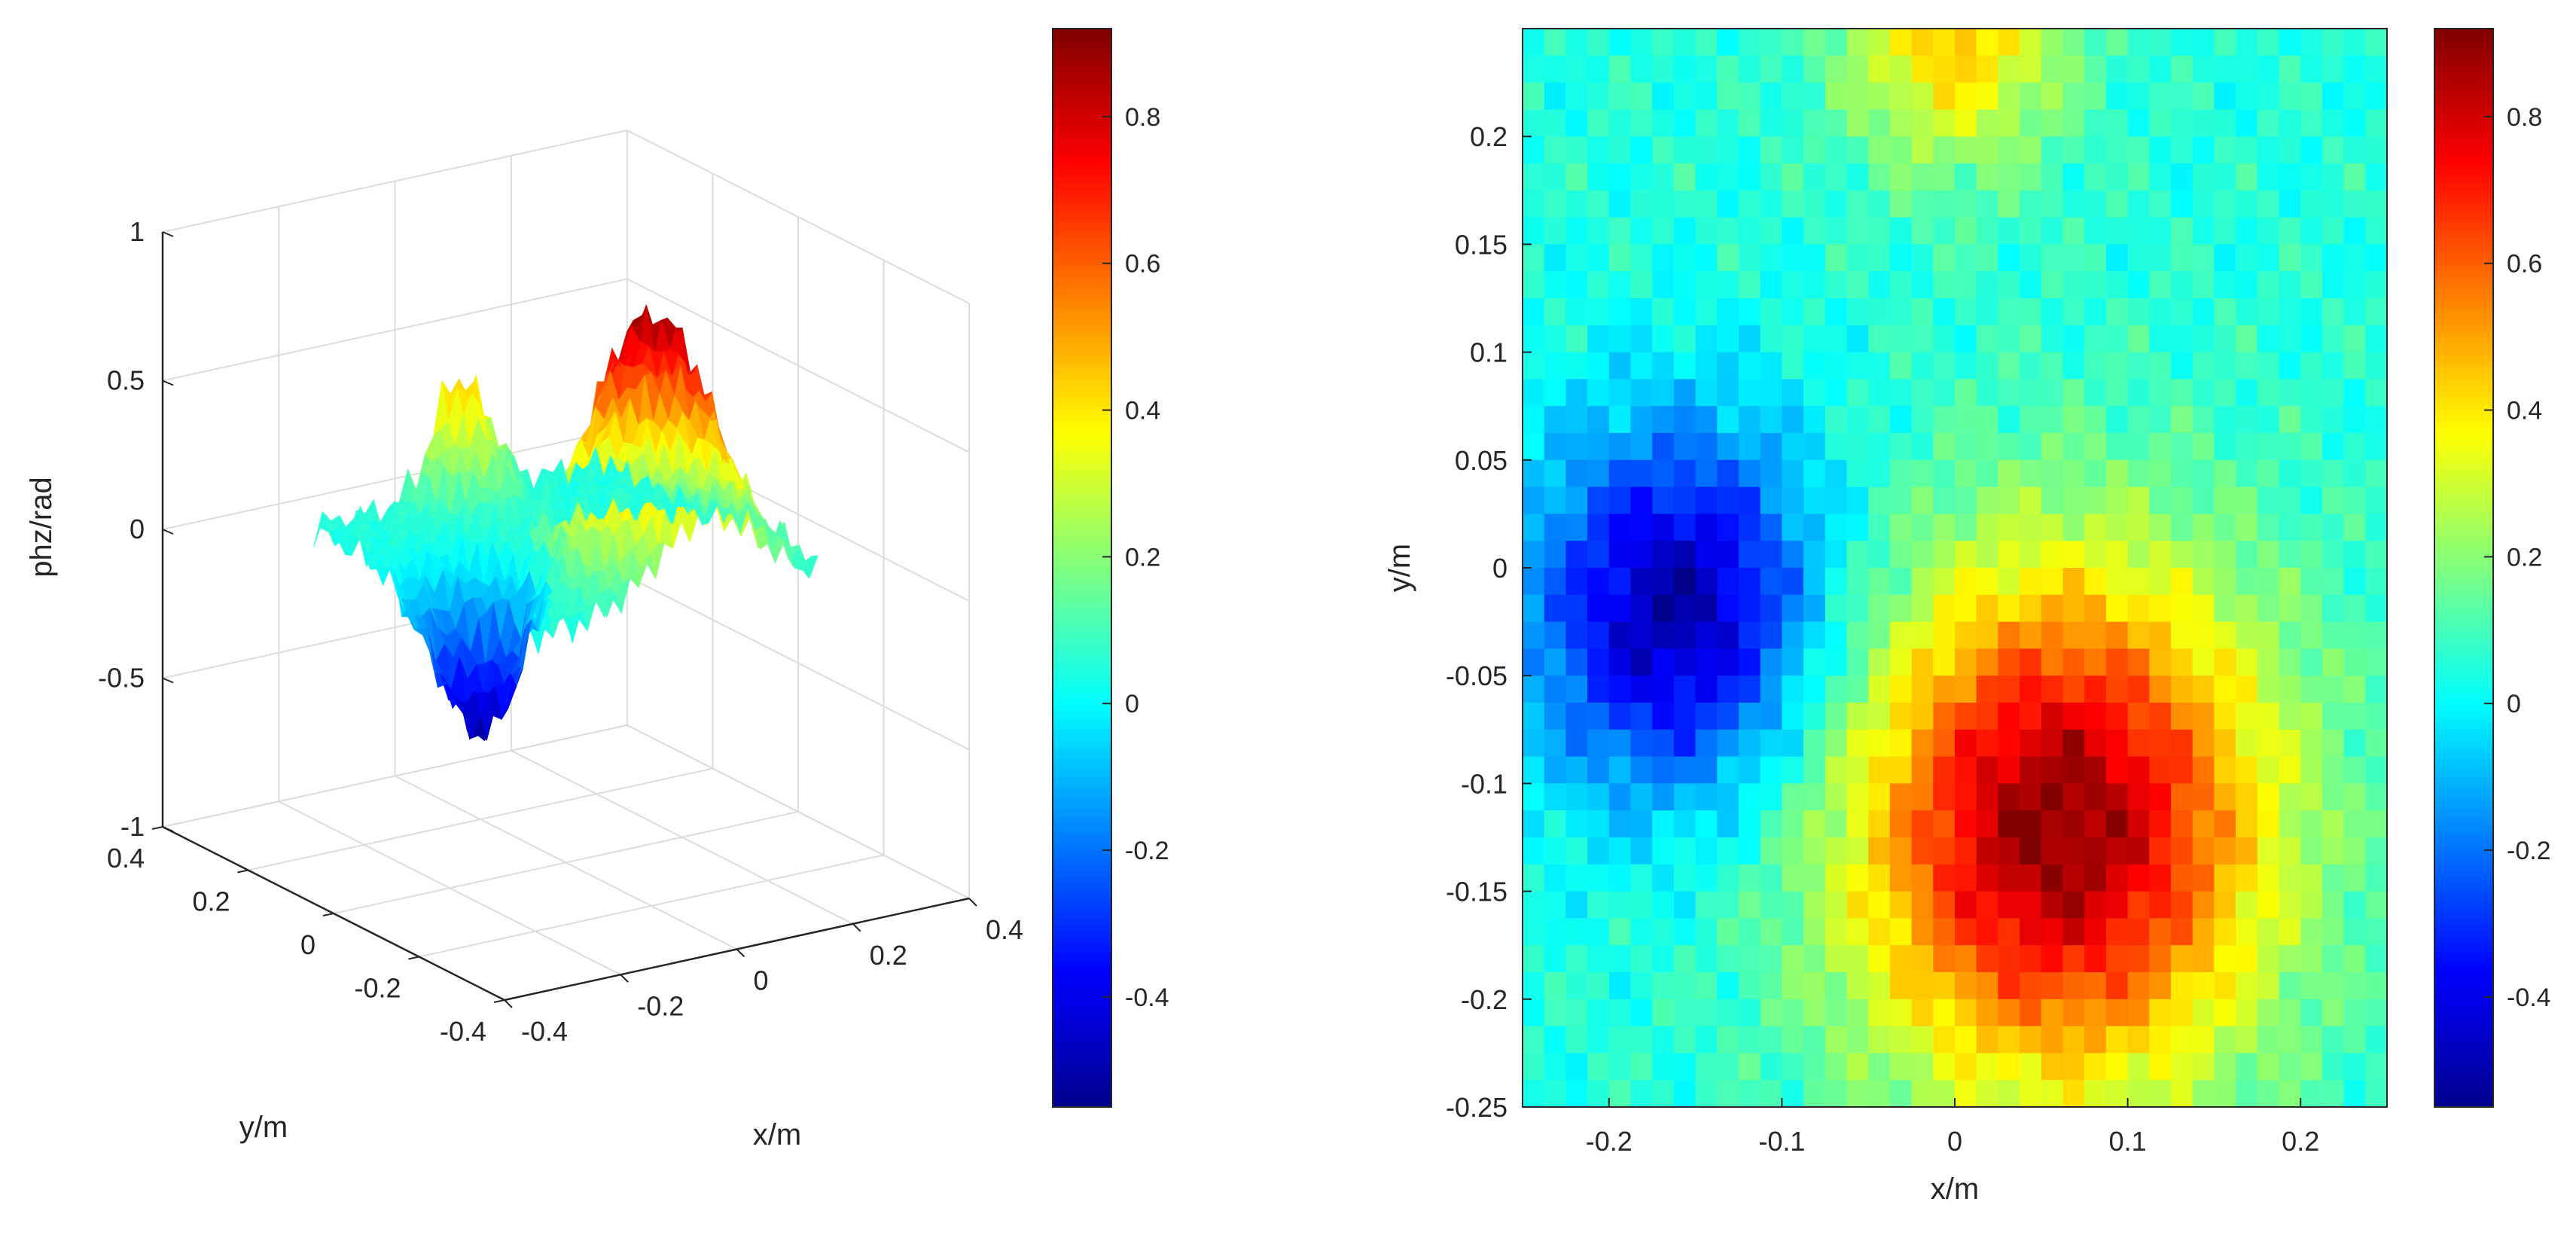 This screenshot has width=2576, height=1235. What do you see at coordinates (1484, 1000) in the screenshot?
I see `heatmap-ytick-label: -0.2` at bounding box center [1484, 1000].